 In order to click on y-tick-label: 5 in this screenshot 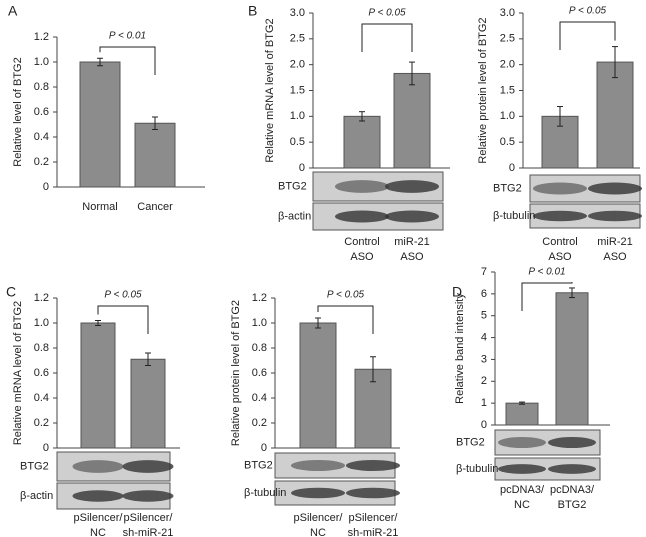, I will do `click(484, 316)`.